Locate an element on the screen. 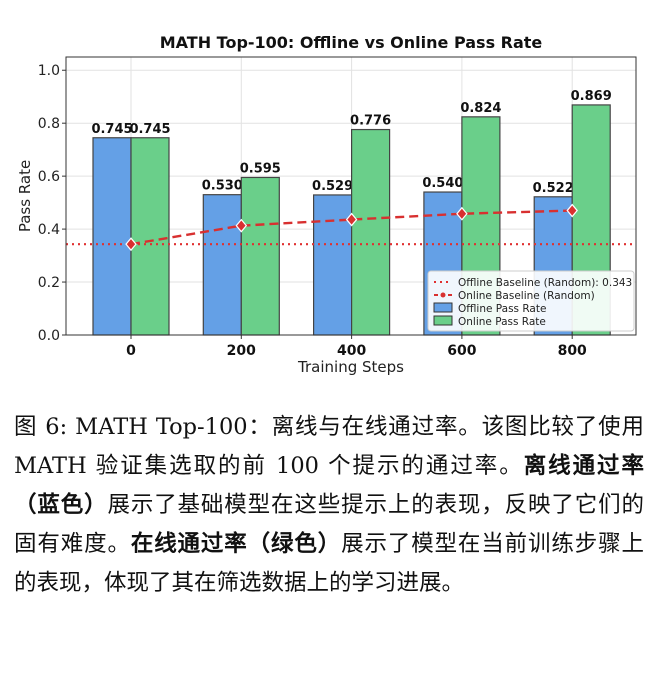 Image resolution: width=656 pixels, height=688 pixels. y-tick-label: 1.0 is located at coordinates (49, 71).